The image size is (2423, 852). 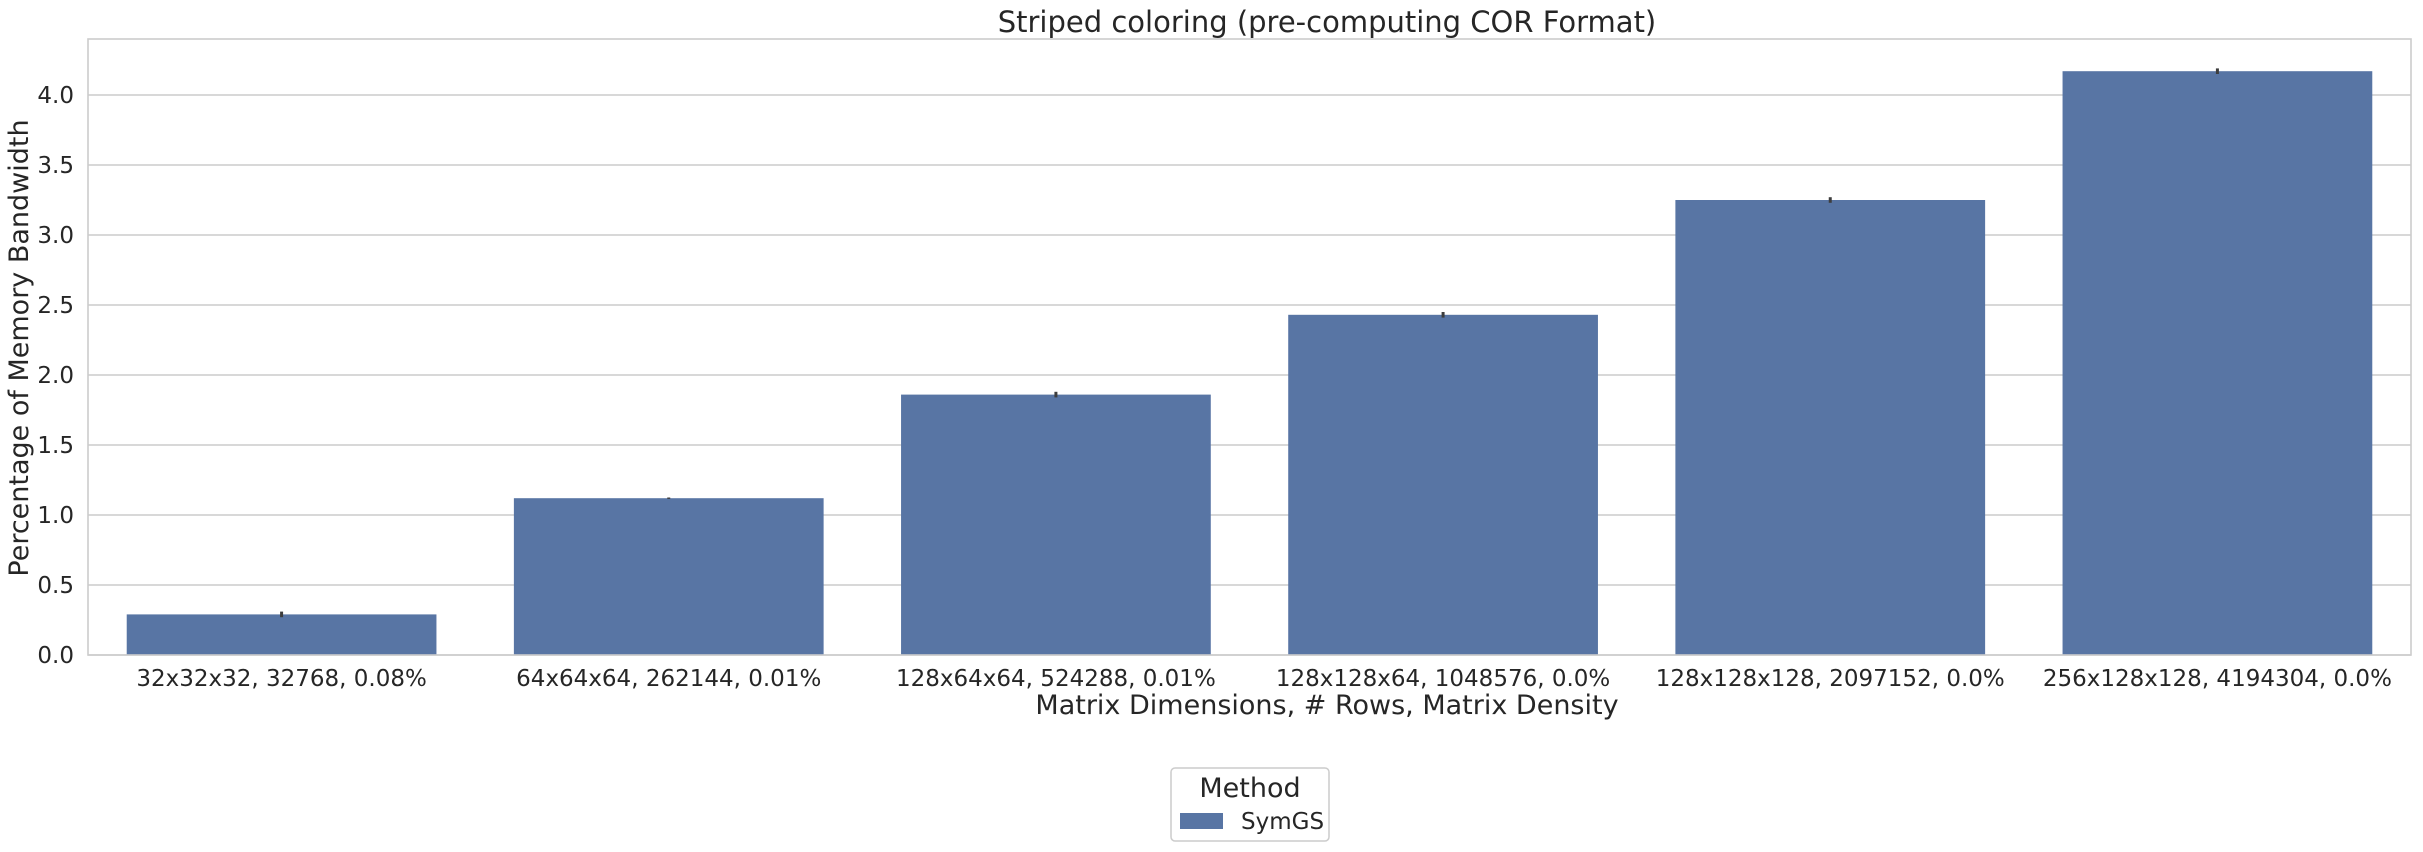 I want to click on legend-title: Method, so click(x=1249, y=788).